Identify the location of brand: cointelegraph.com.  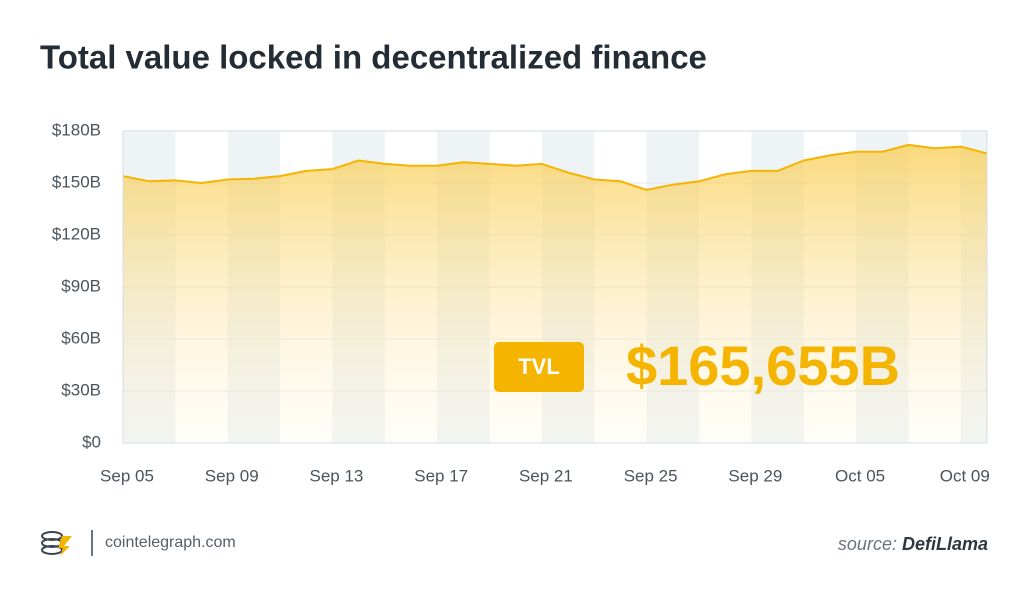
(170, 542).